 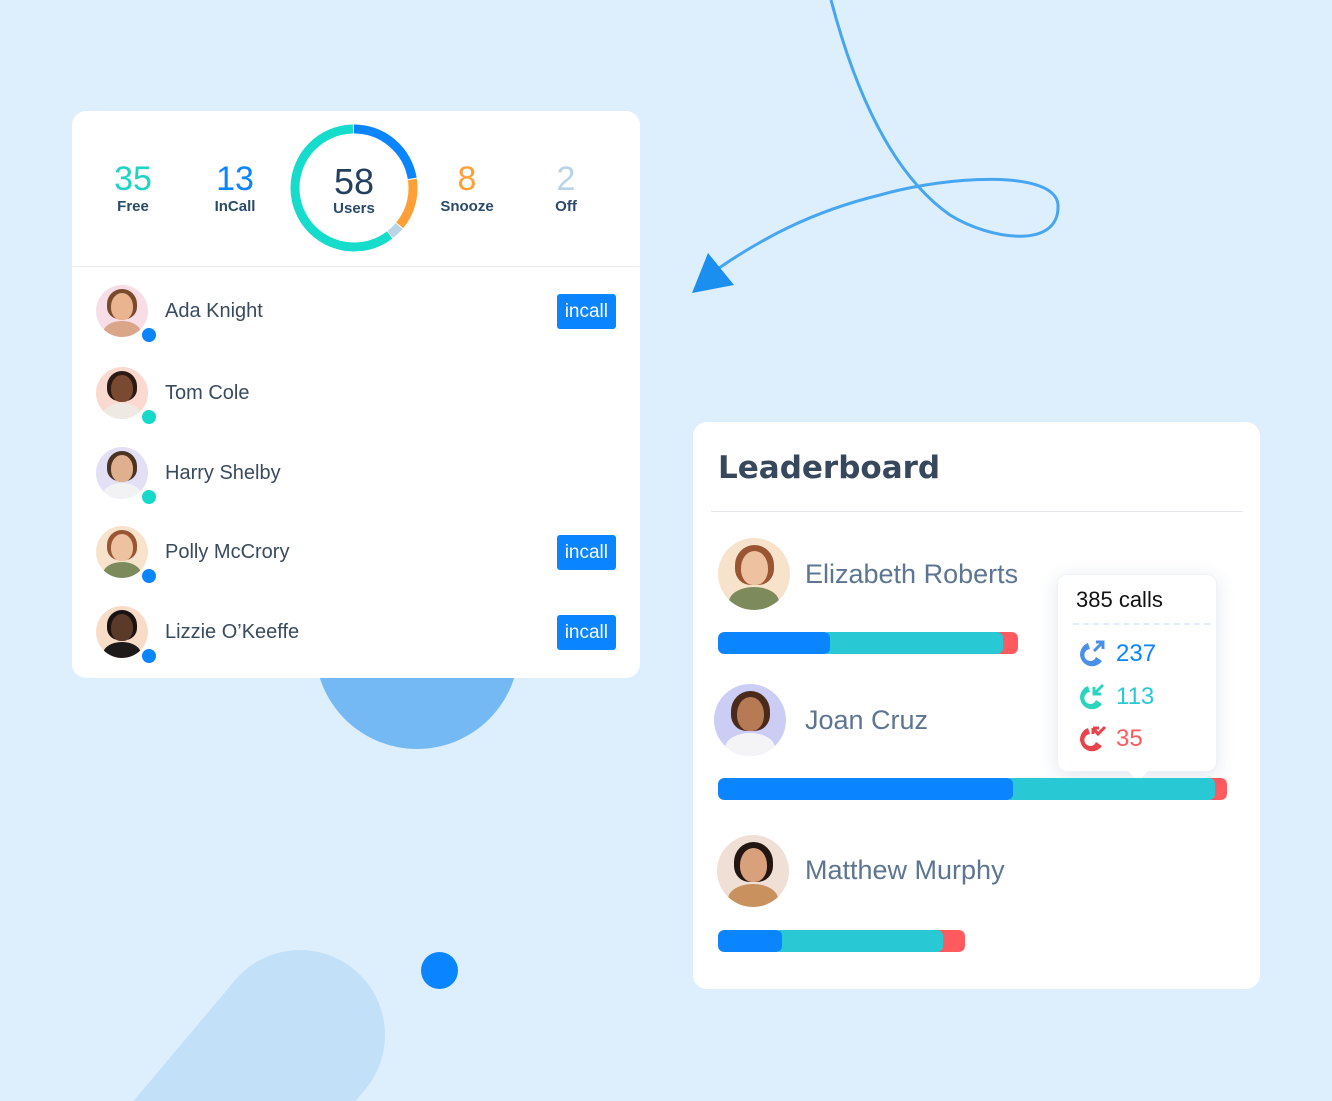 What do you see at coordinates (1114, 697) in the screenshot?
I see `tooltip-incoming: 113` at bounding box center [1114, 697].